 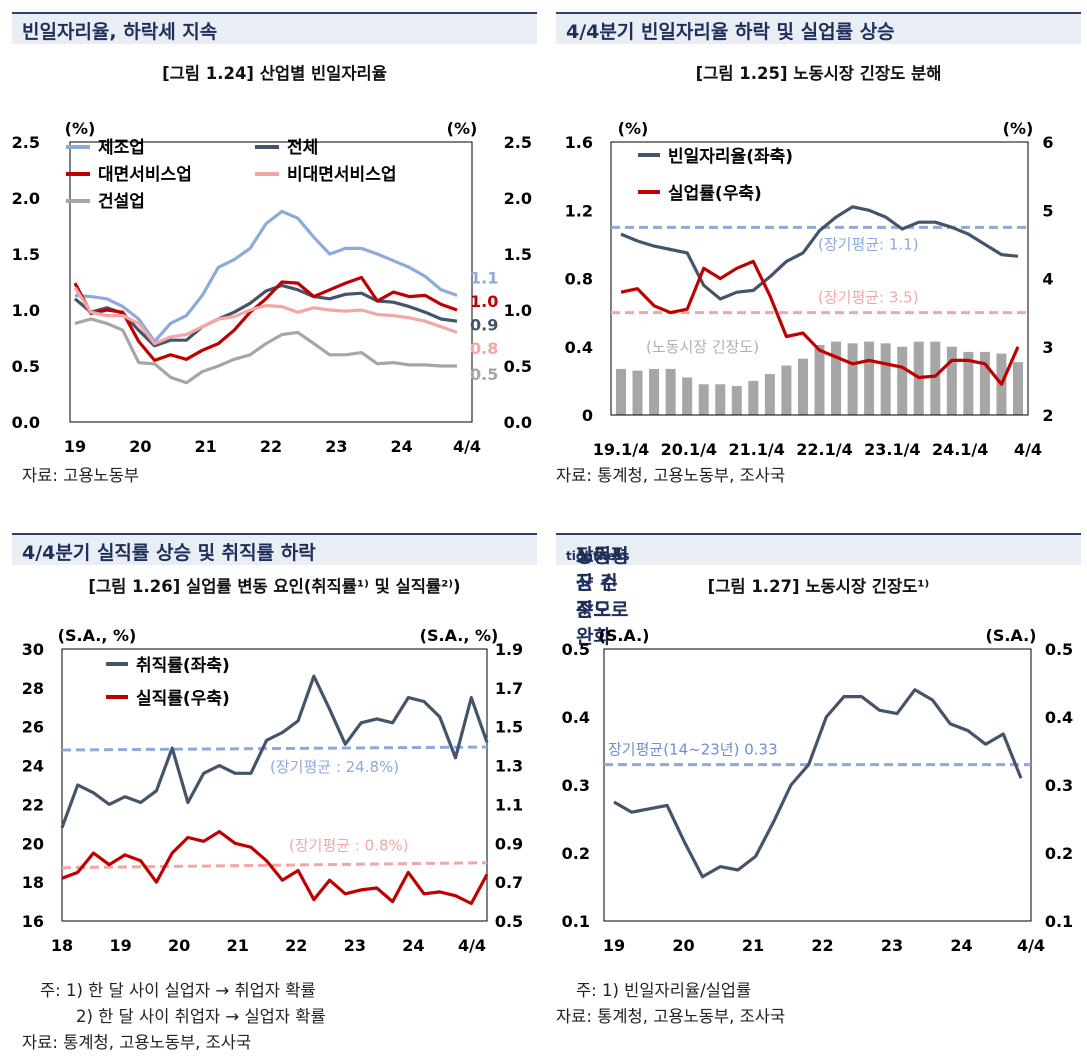 What do you see at coordinates (274, 748) in the screenshot?
I see `reference-line-left` at bounding box center [274, 748].